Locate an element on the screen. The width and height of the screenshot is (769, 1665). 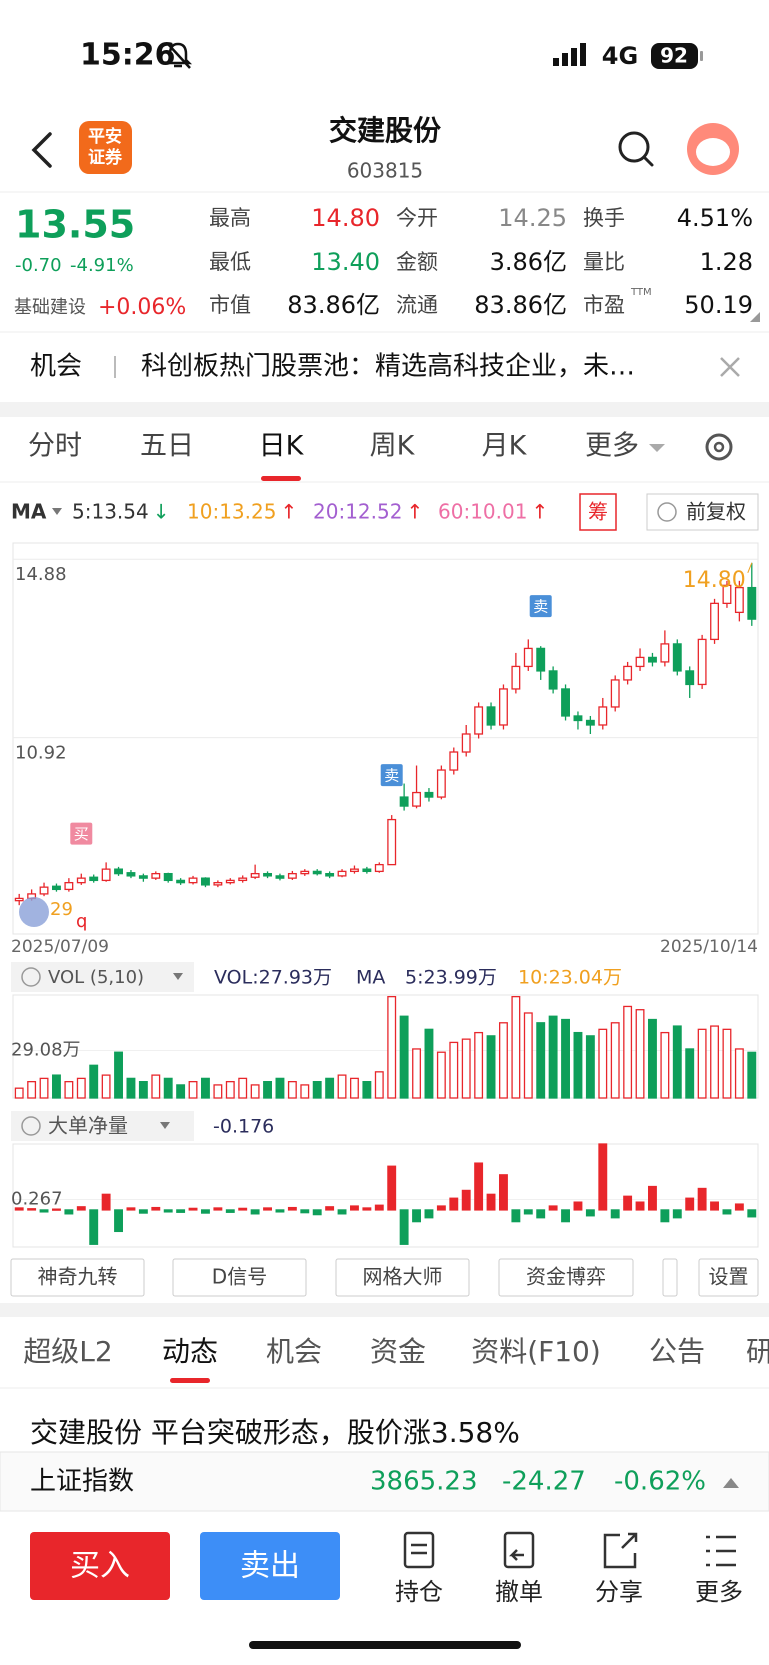
action-label: 持仓 is located at coordinates (419, 1592).